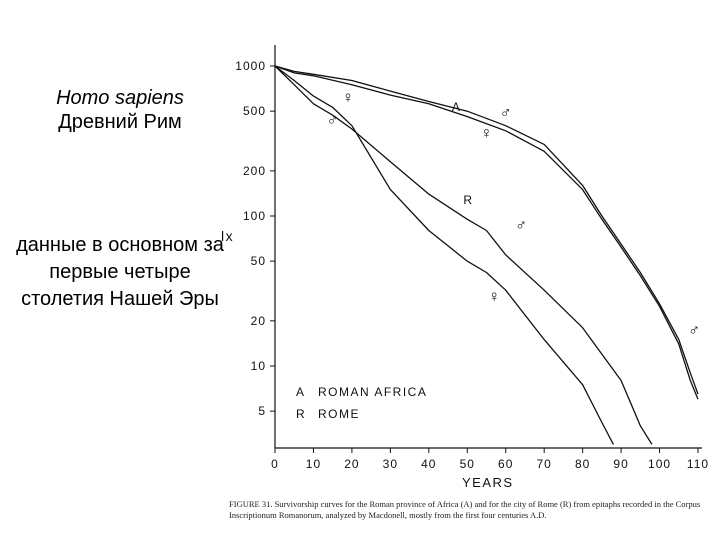 This screenshot has width=720, height=540. Describe the element at coordinates (258, 261) in the screenshot. I see `y-tick-label: 50` at that location.